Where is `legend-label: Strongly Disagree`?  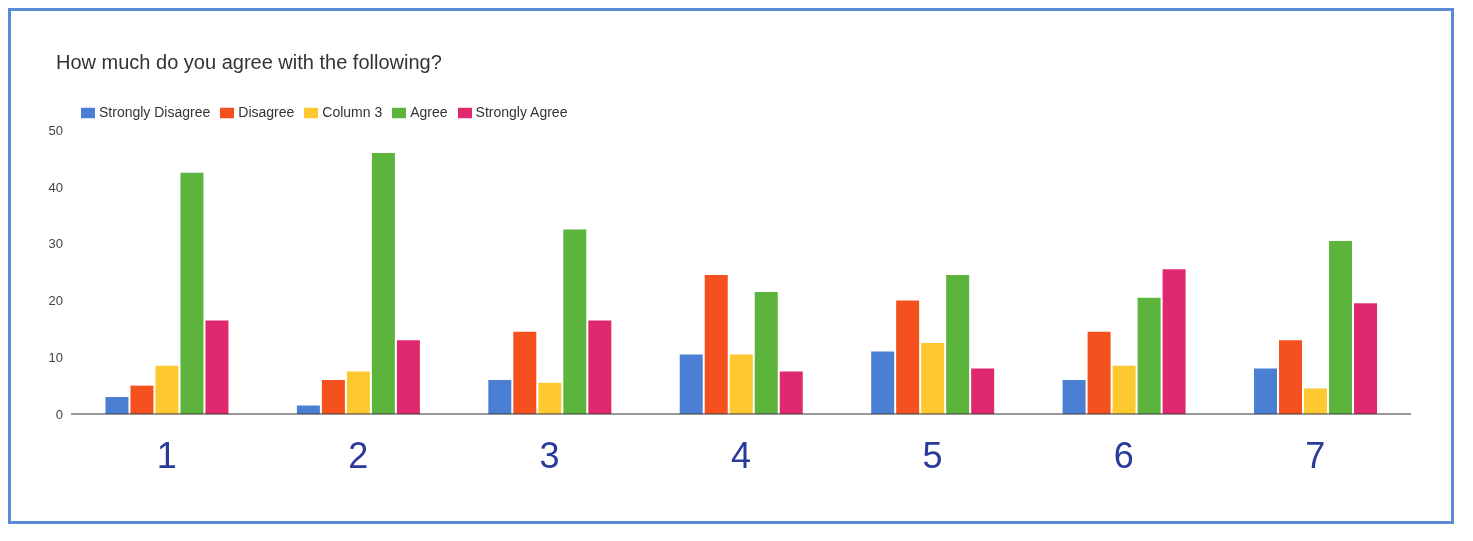 legend-label: Strongly Disagree is located at coordinates (155, 112).